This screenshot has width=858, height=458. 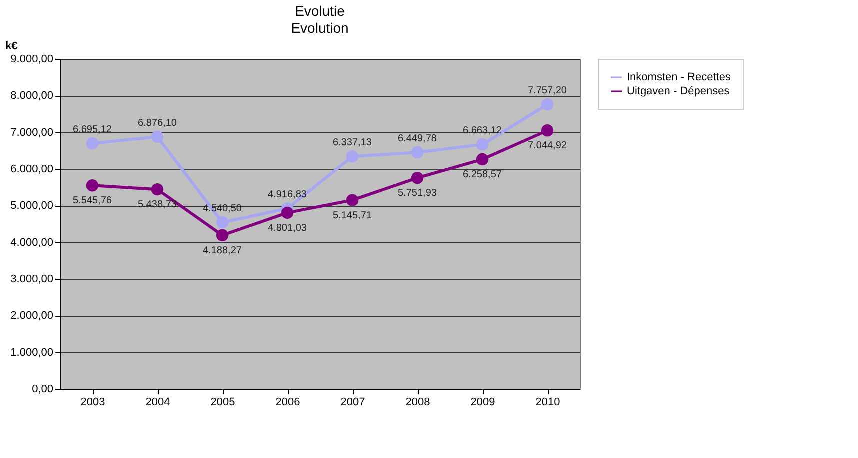 What do you see at coordinates (32, 352) in the screenshot?
I see `y-tick-label: 1.000,00` at bounding box center [32, 352].